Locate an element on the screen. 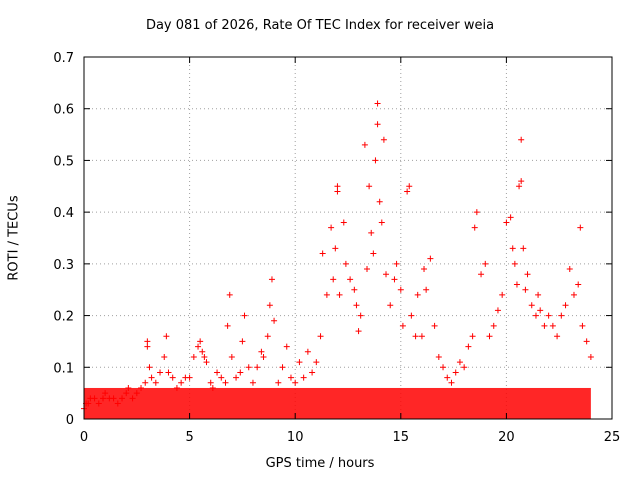 The image size is (640, 480). x-tick-label: 0 is located at coordinates (84, 437).